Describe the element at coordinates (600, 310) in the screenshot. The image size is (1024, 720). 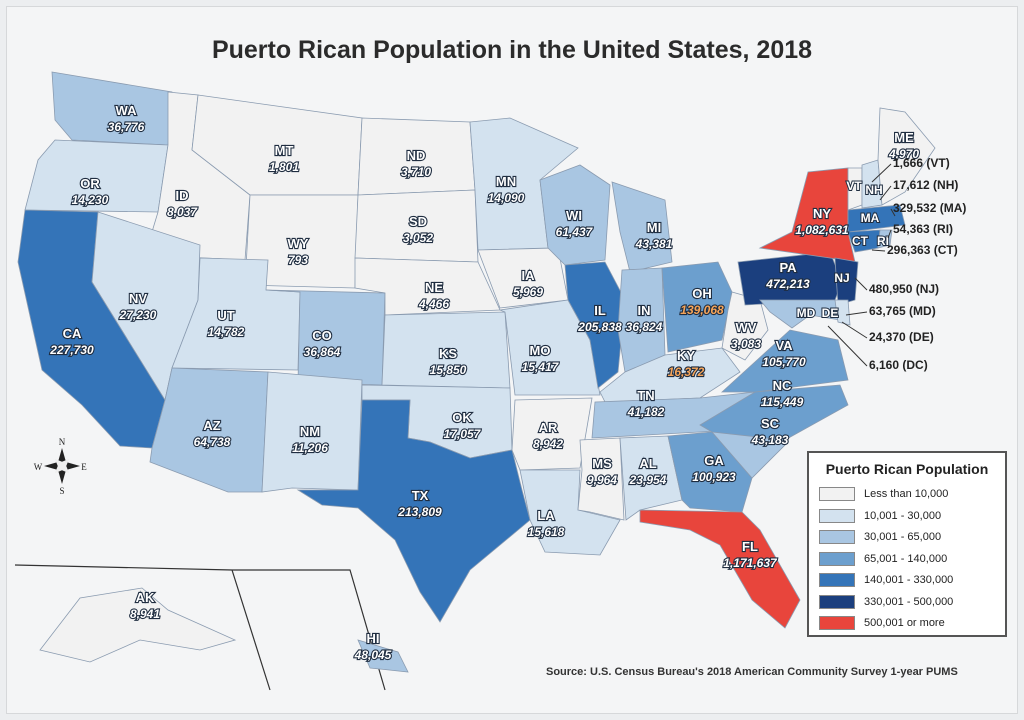
I see `state-abbr: IL` at that location.